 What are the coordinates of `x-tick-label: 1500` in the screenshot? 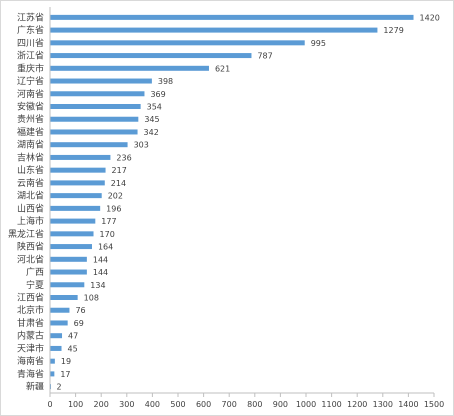 It's located at (434, 404).